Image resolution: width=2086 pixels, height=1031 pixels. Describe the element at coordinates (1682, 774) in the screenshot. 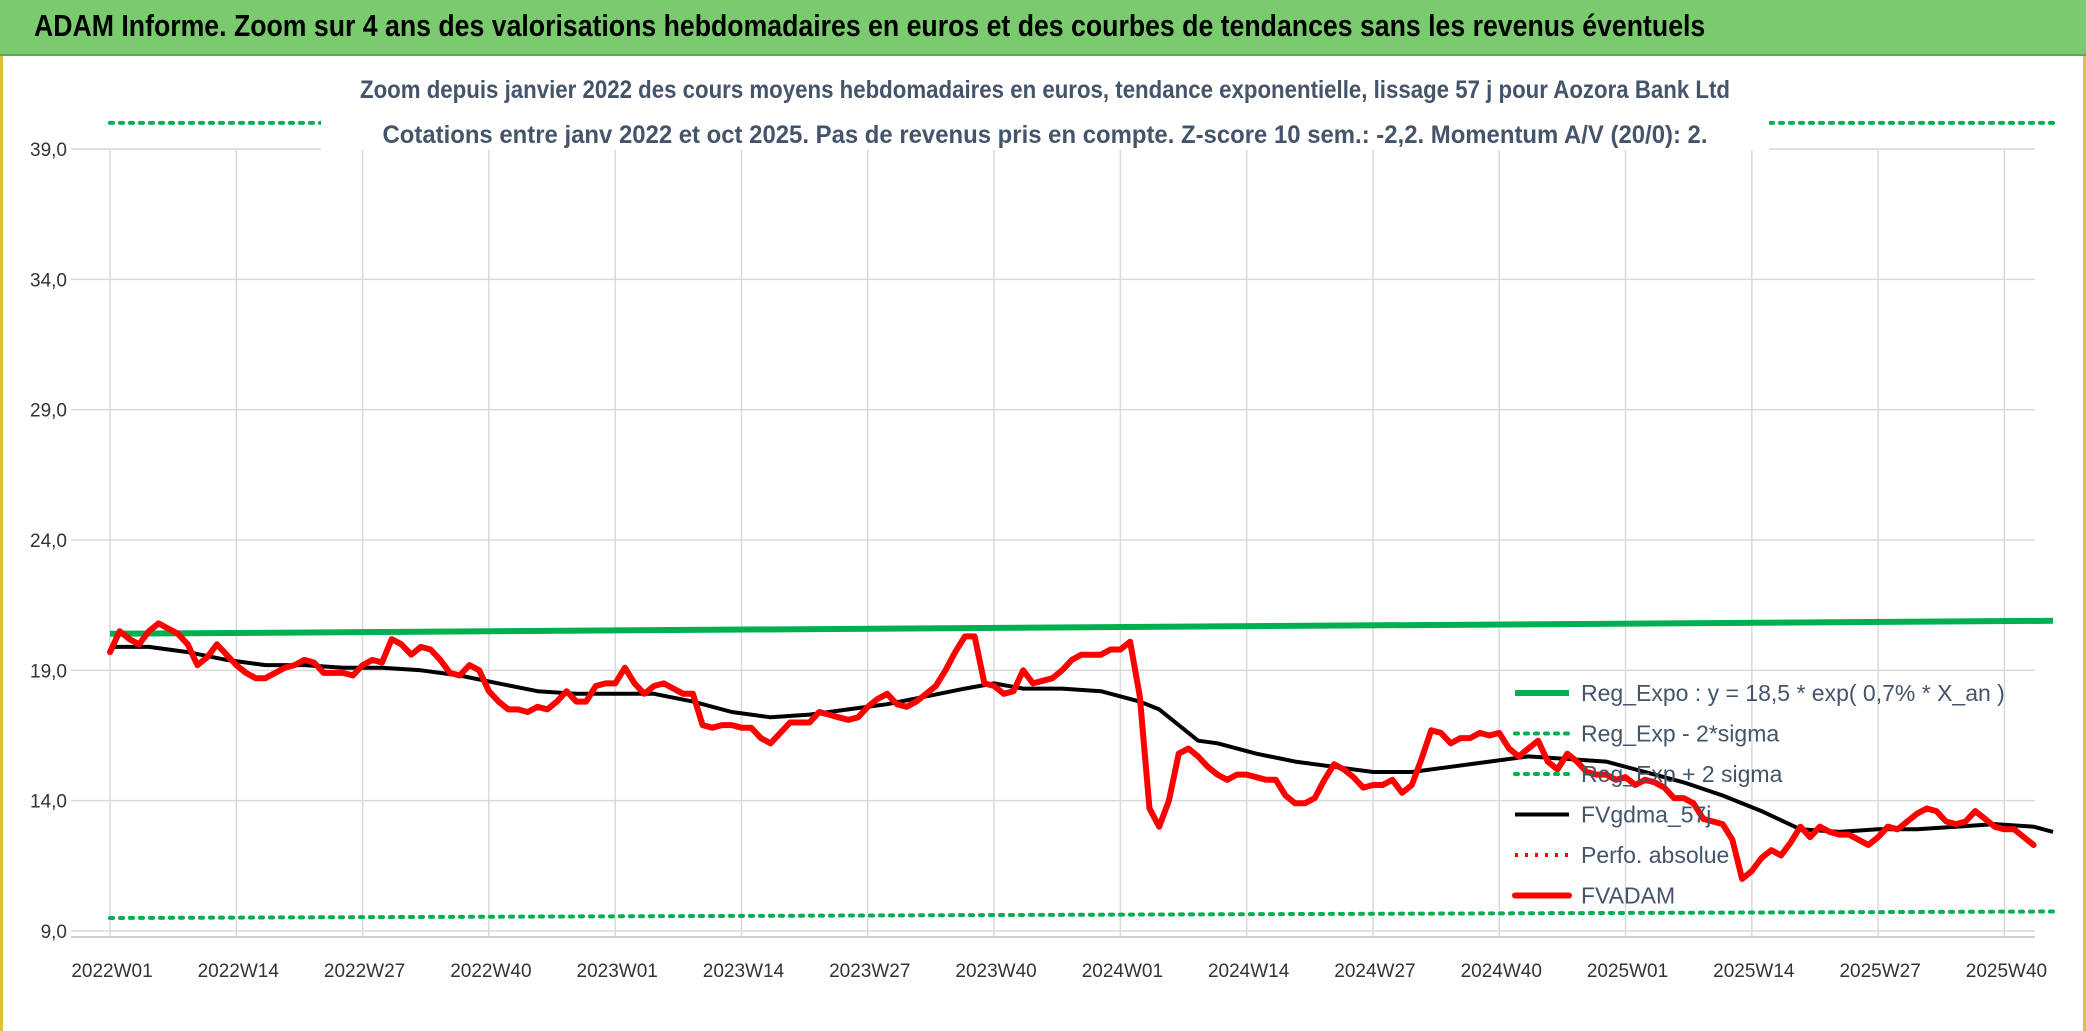

I see `legend-label-upper: Reg_Exp + 2 sigma` at that location.